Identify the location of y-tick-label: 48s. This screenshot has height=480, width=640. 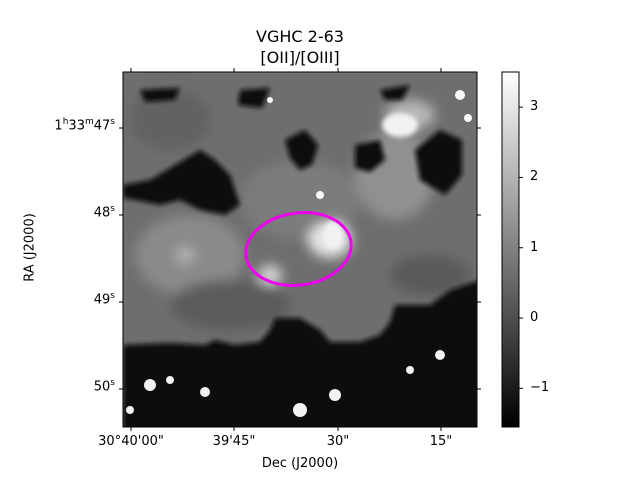
(104, 212).